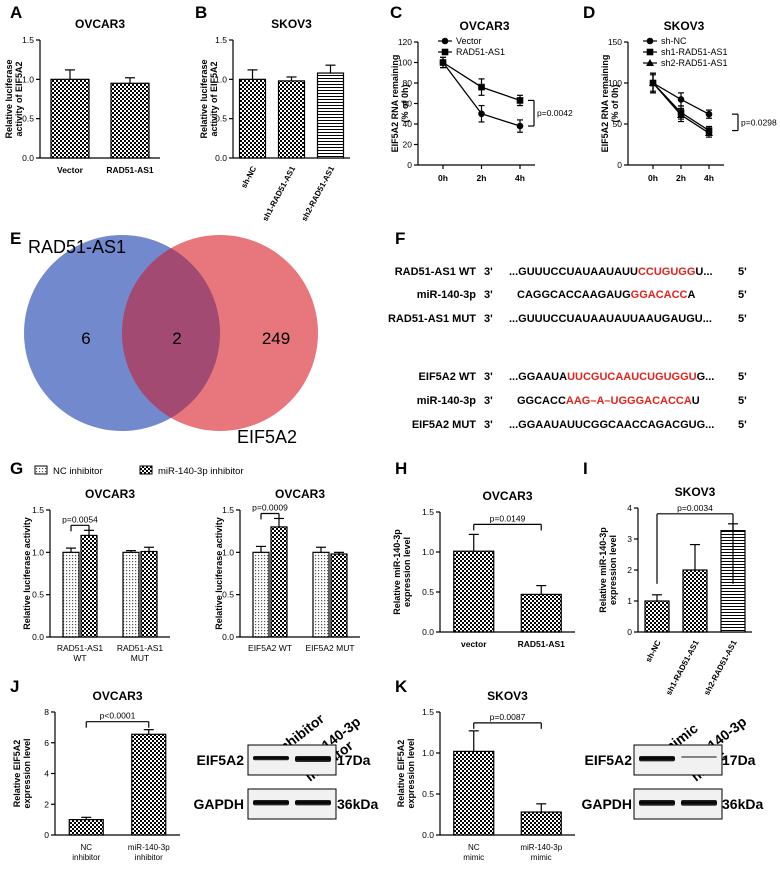 This screenshot has height=881, width=780. I want to click on blot-size-label: 36kDa, so click(357, 804).